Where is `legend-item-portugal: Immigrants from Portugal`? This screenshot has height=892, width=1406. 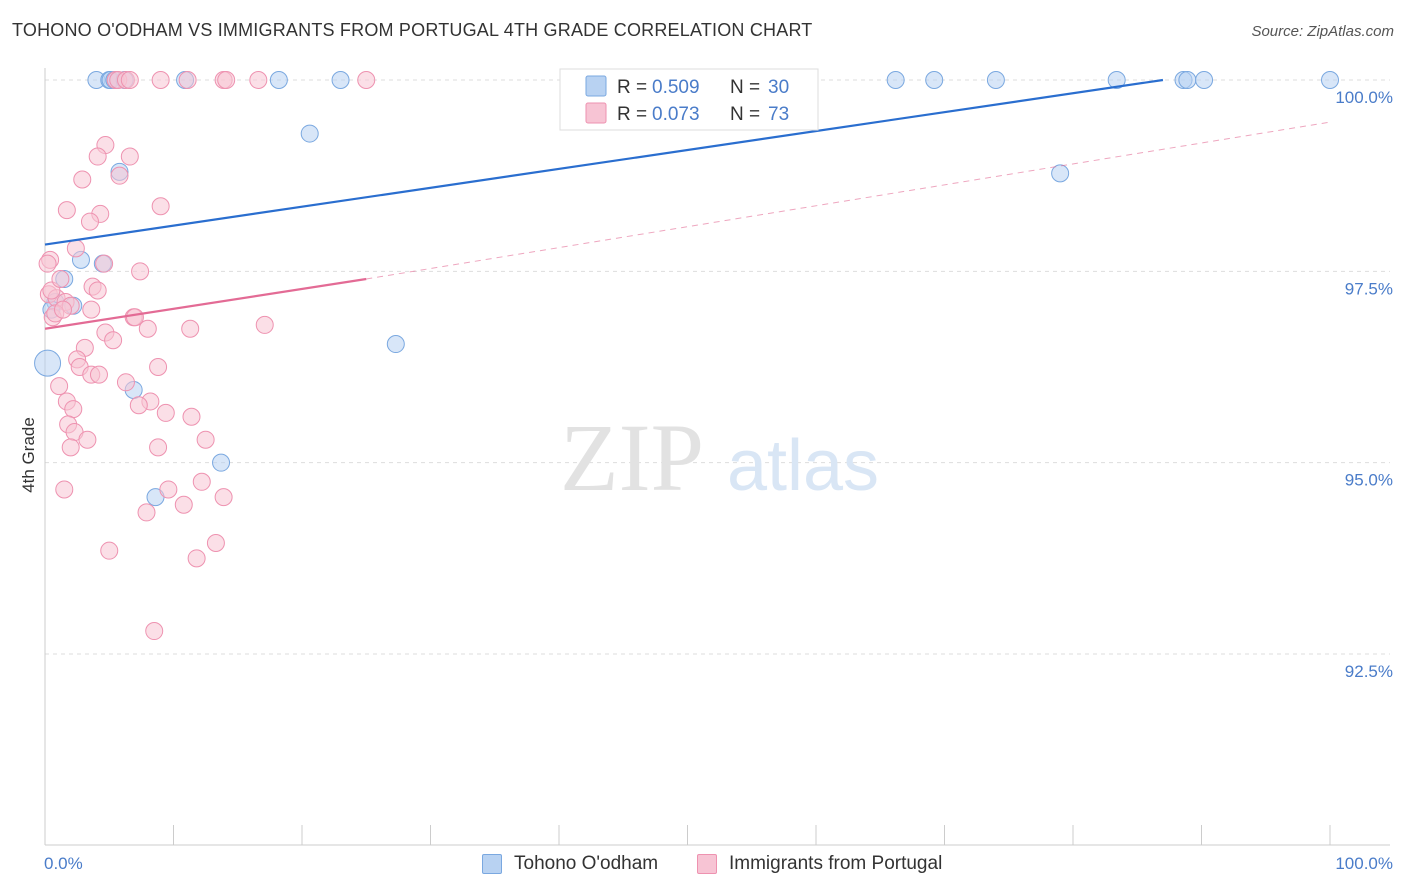
legend-item-portugal: Immigrants from Portugal is located at coordinates (819, 864).